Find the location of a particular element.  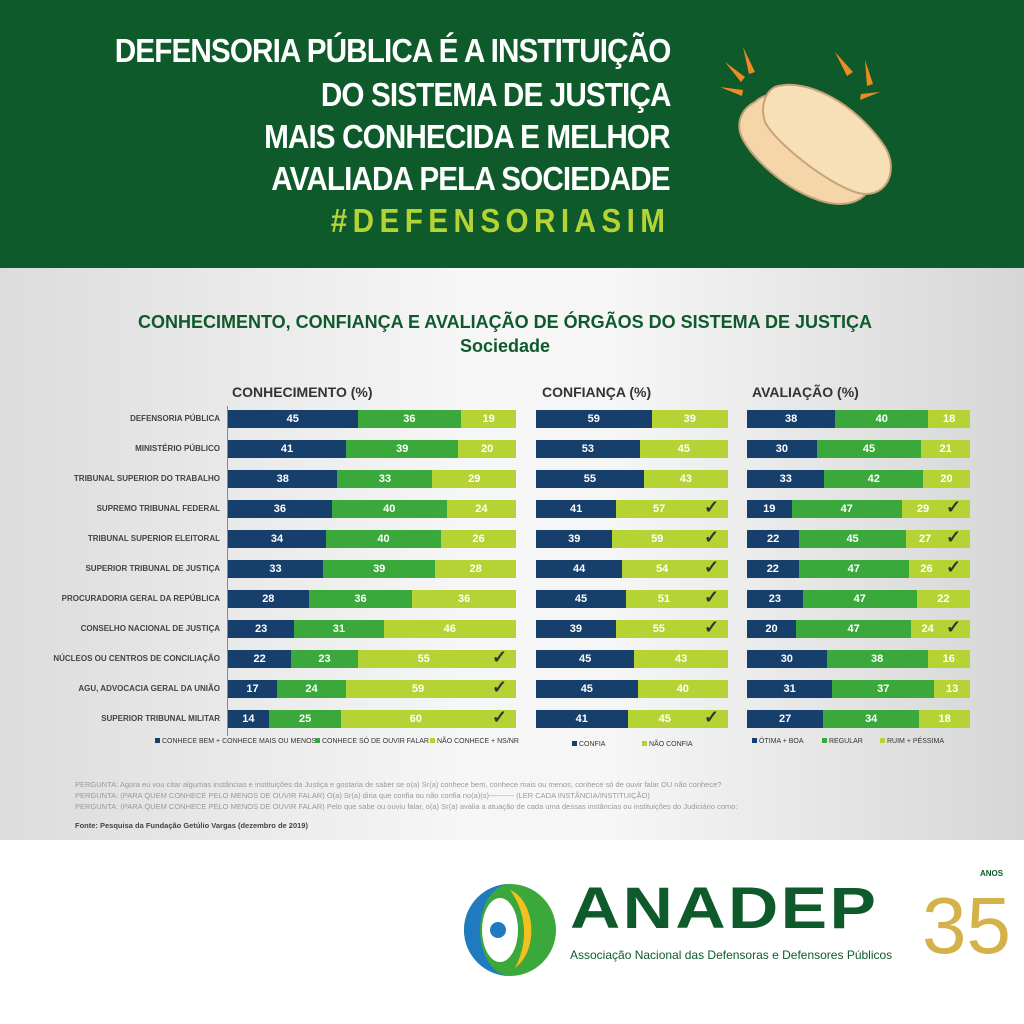

bar-segment: 24 is located at coordinates (940, 629).